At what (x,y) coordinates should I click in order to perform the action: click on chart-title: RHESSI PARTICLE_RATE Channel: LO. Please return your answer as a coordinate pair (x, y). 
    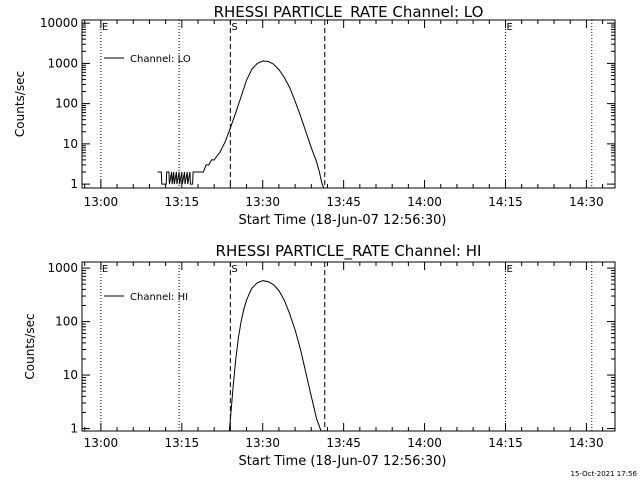
    Looking at the image, I should click on (349, 12).